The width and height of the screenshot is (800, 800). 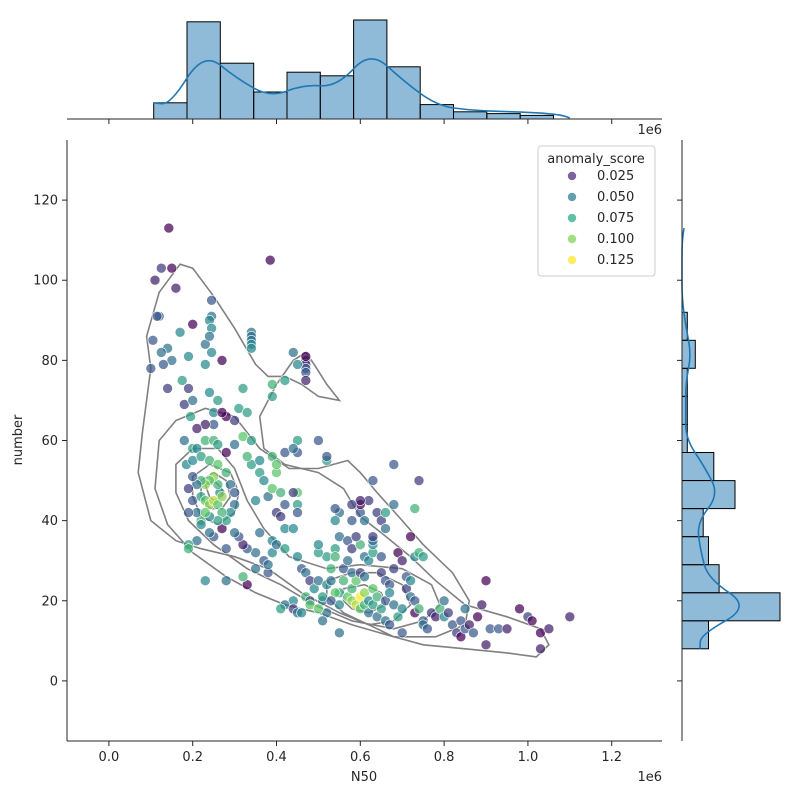 What do you see at coordinates (611, 757) in the screenshot?
I see `x-tick-label: 1.2` at bounding box center [611, 757].